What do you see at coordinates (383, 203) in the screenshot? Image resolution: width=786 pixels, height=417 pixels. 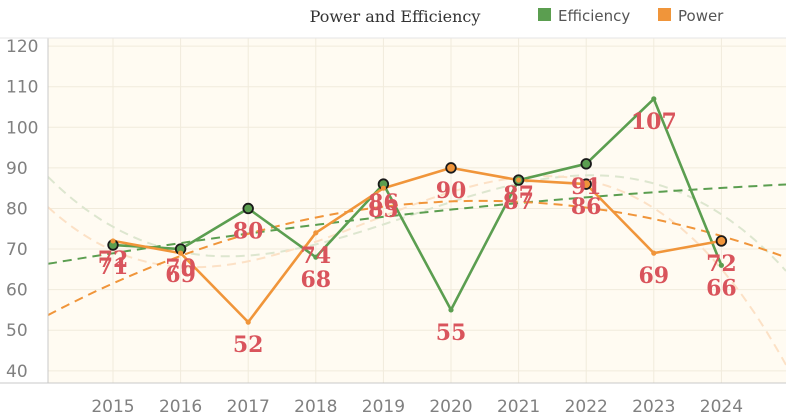 I see `efficiency-data-label: 86` at bounding box center [383, 203].